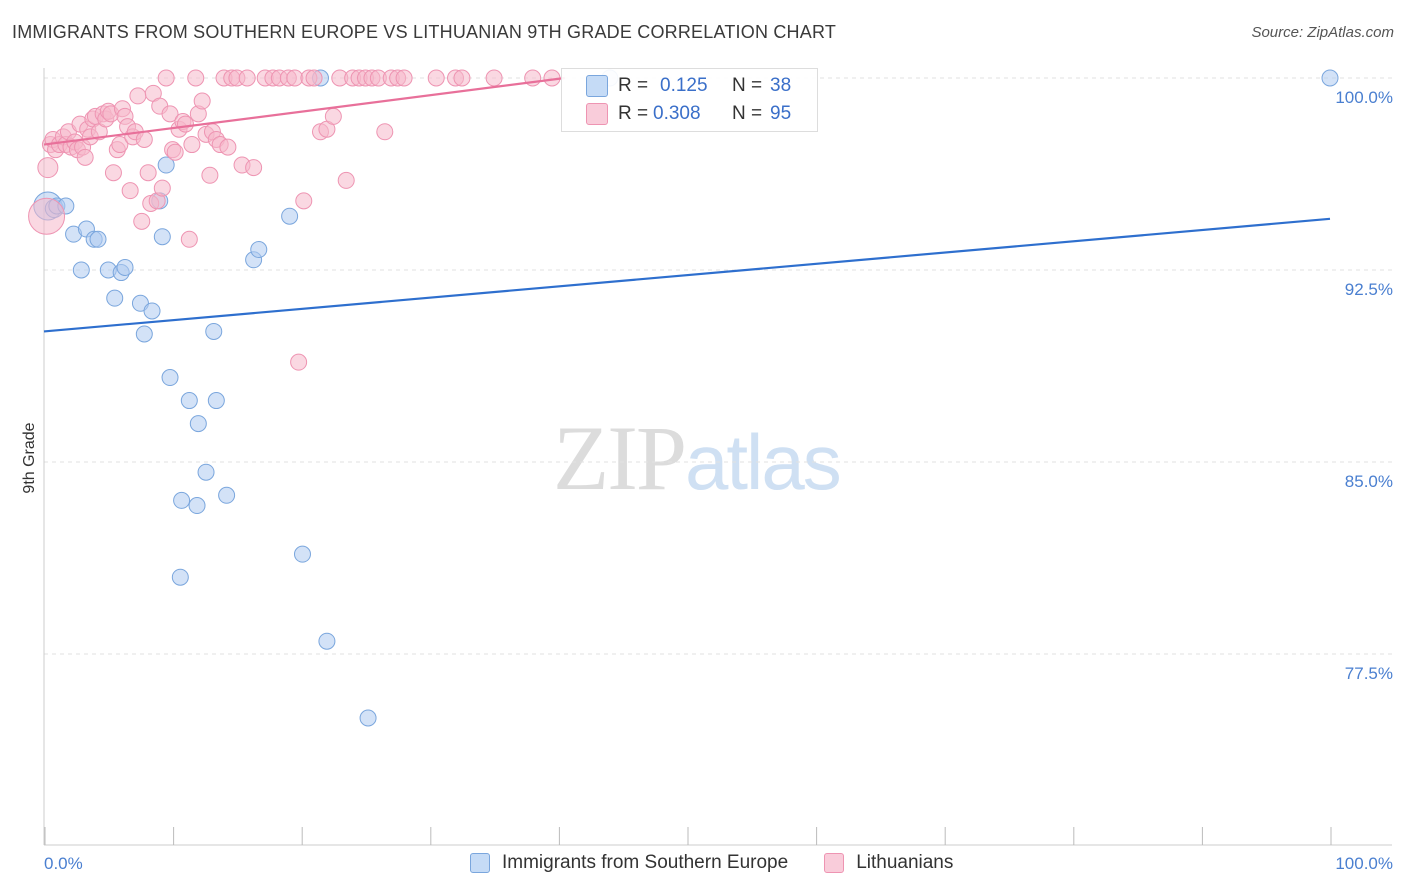 The image size is (1406, 892). I want to click on series2-n-value: 95, so click(781, 113).